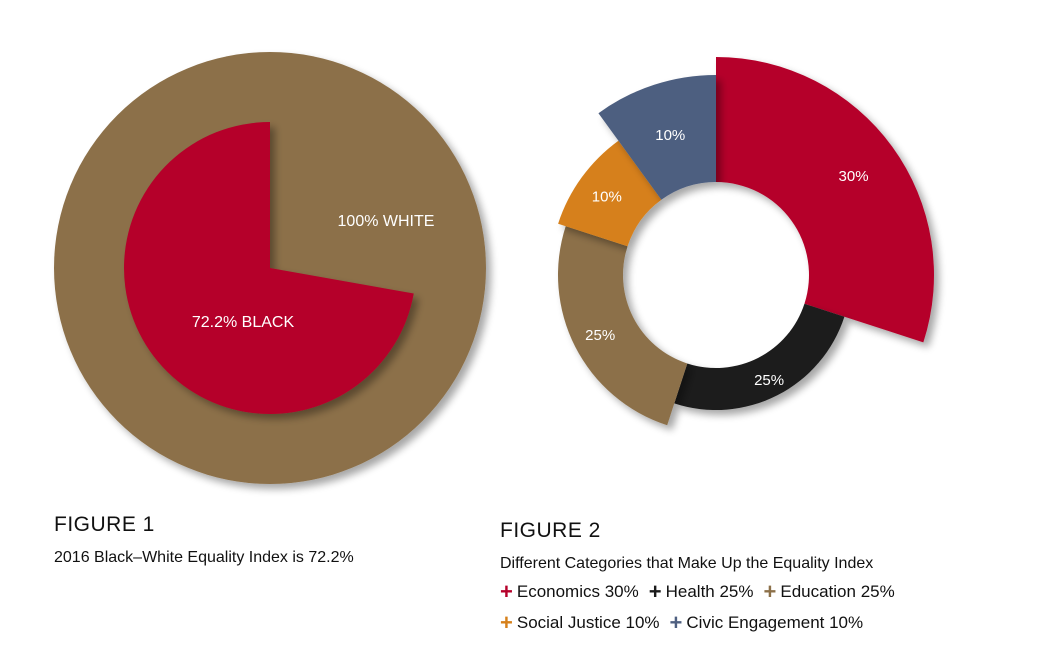  Describe the element at coordinates (600, 335) in the screenshot. I see `label-education: 25%` at that location.